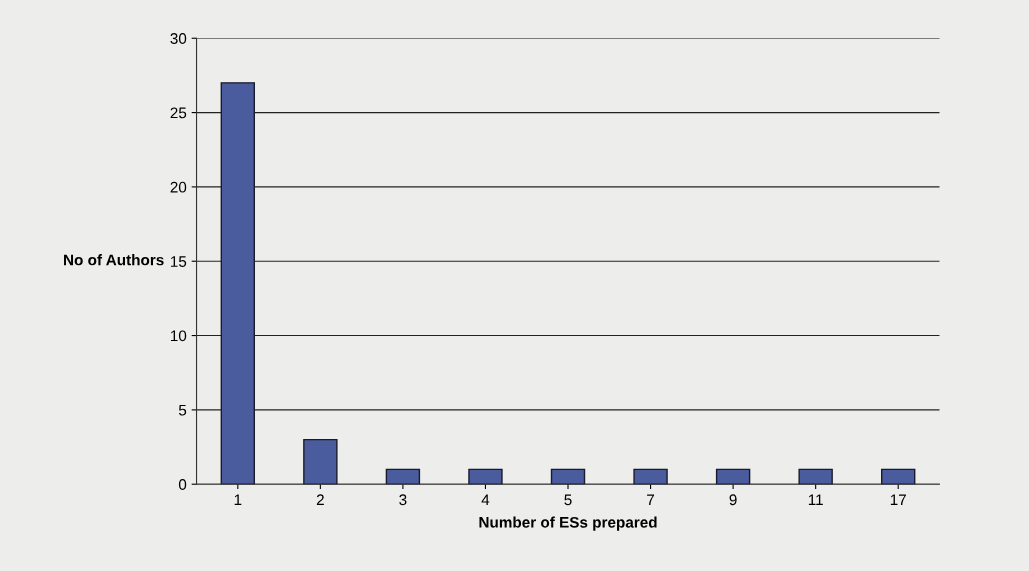 Image resolution: width=1029 pixels, height=571 pixels. I want to click on y-tick-label: 0, so click(182, 484).